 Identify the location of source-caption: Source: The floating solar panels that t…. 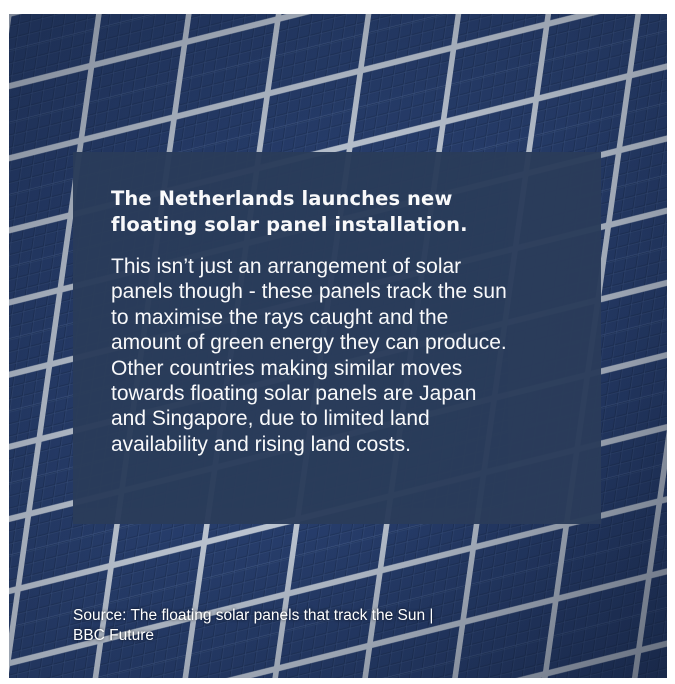
(253, 625).